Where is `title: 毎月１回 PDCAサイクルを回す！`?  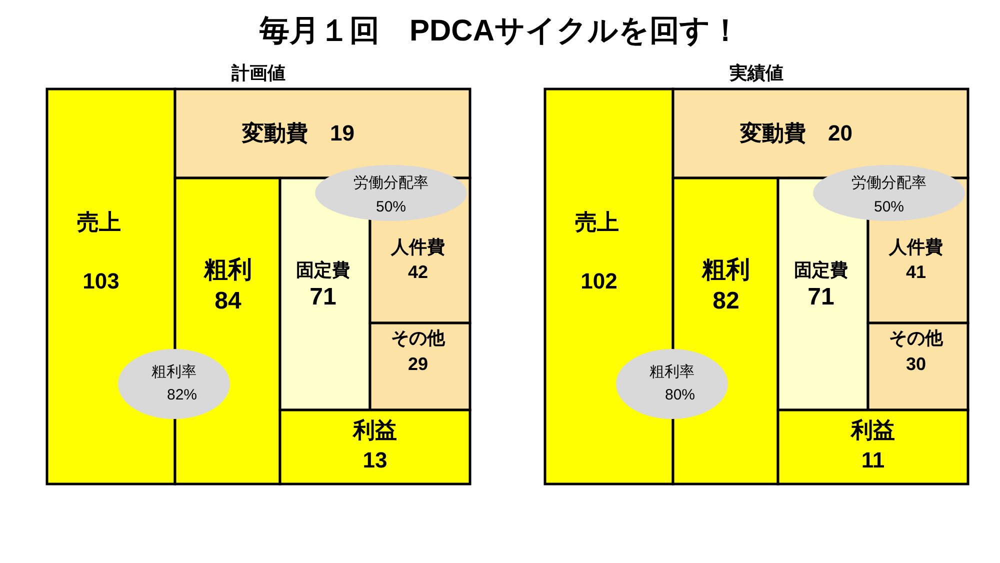 title: 毎月１回 PDCAサイクルを回す！ is located at coordinates (500, 31).